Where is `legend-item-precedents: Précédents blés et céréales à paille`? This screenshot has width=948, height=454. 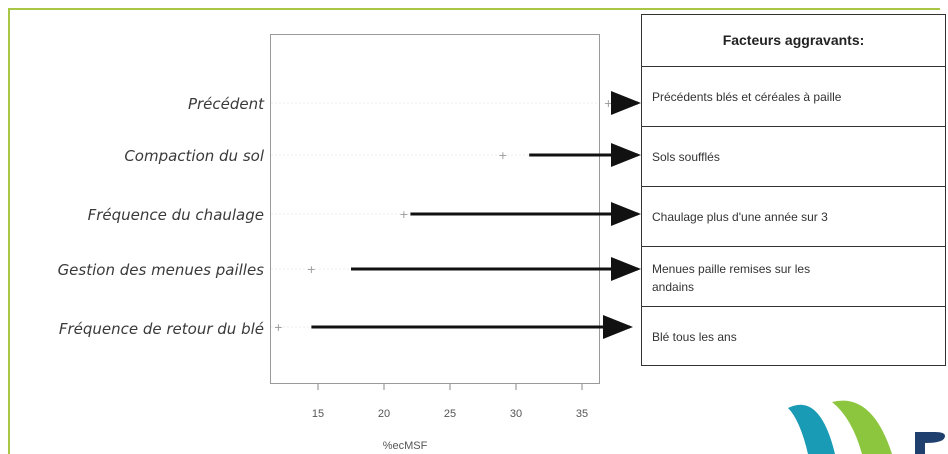 legend-item-precedents: Précédents blés et céréales à paille is located at coordinates (747, 97).